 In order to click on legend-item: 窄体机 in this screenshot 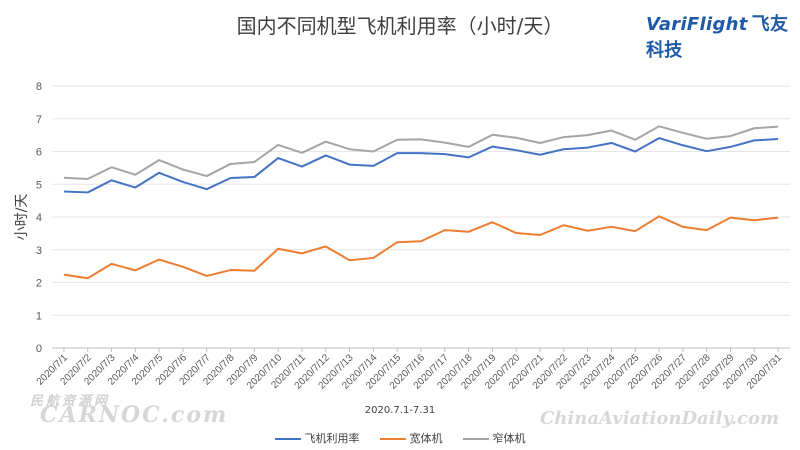, I will do `click(494, 438)`.